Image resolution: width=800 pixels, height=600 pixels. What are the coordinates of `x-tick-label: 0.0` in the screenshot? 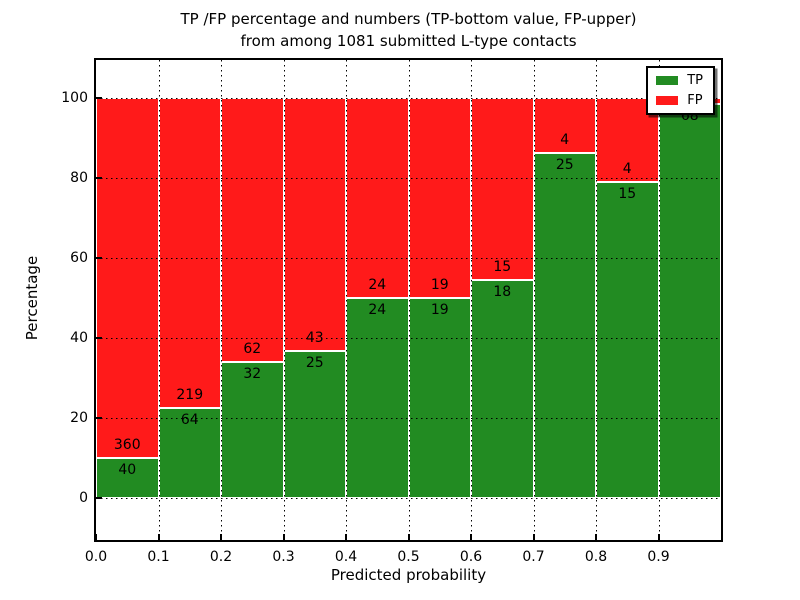 It's located at (96, 557).